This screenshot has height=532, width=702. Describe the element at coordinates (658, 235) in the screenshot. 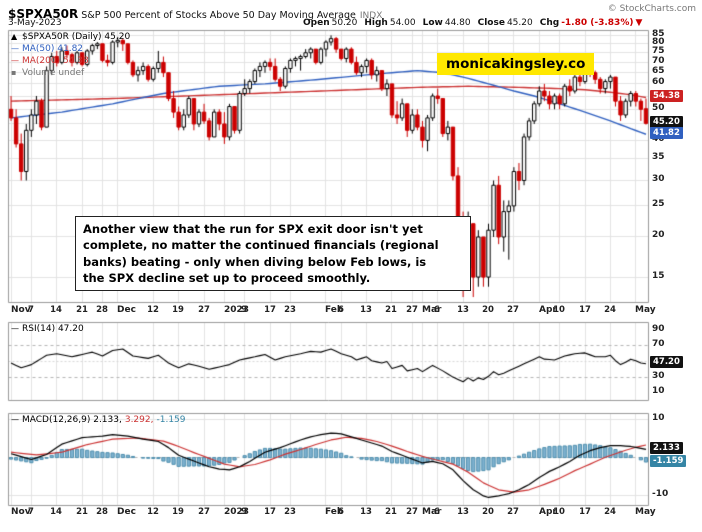

I see `price-axis-label: 20` at that location.